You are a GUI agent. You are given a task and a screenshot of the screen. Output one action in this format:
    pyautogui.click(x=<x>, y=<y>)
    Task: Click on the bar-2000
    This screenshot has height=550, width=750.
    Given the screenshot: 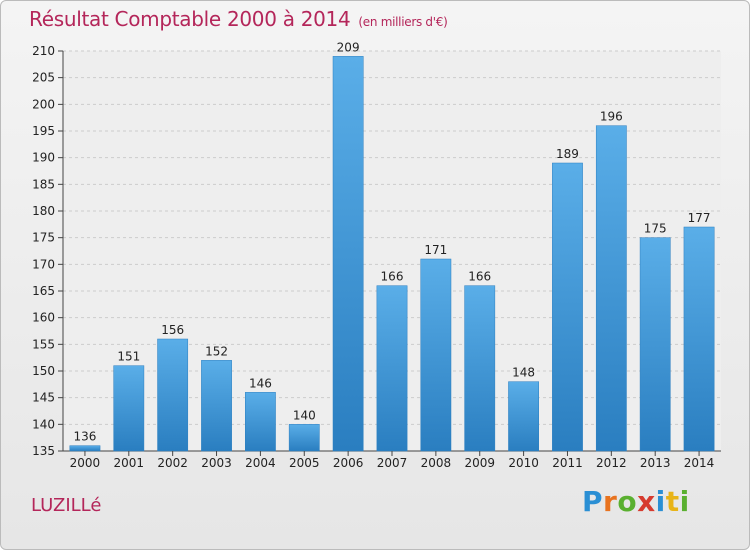 What is the action you would take?
    pyautogui.click(x=85, y=448)
    